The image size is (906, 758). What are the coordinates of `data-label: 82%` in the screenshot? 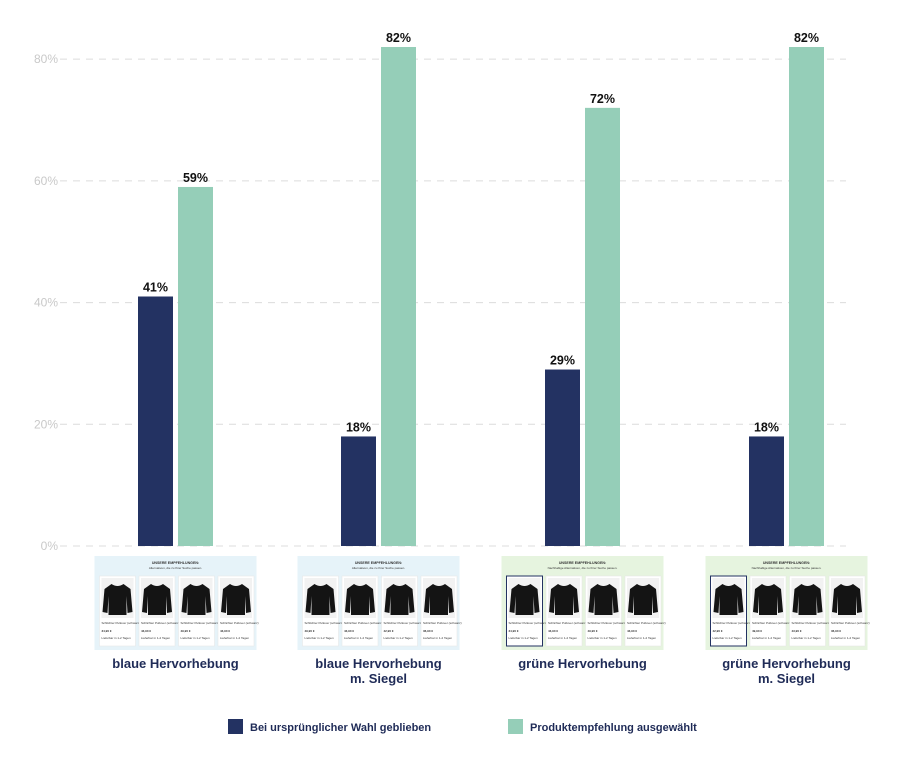 It's located at (806, 38).